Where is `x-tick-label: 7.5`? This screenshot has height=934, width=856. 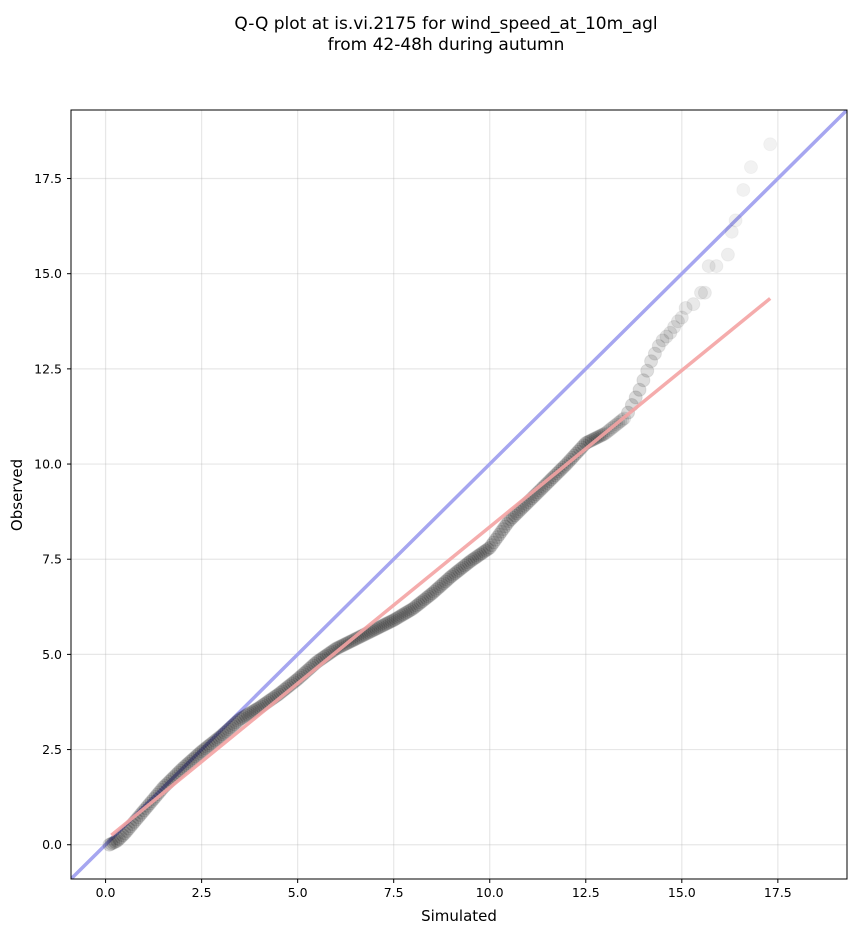
x-tick-label: 7.5 is located at coordinates (394, 892).